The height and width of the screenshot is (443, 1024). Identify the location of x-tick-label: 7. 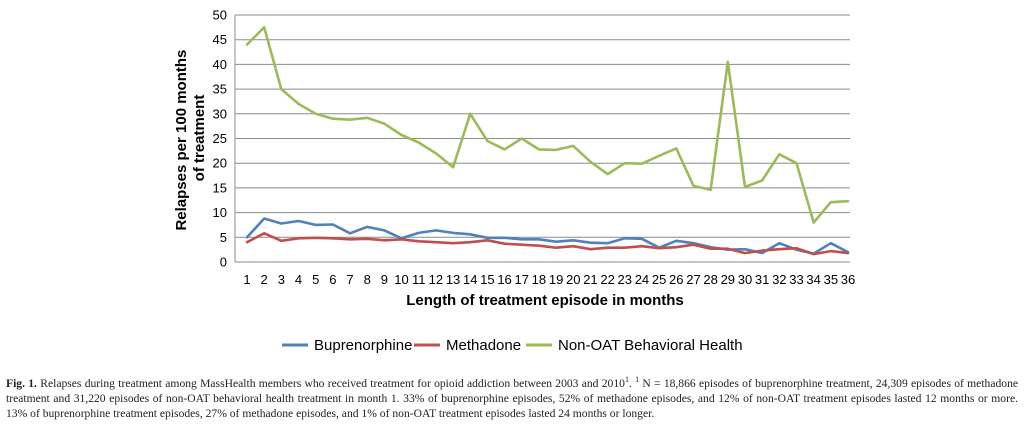
(349, 279).